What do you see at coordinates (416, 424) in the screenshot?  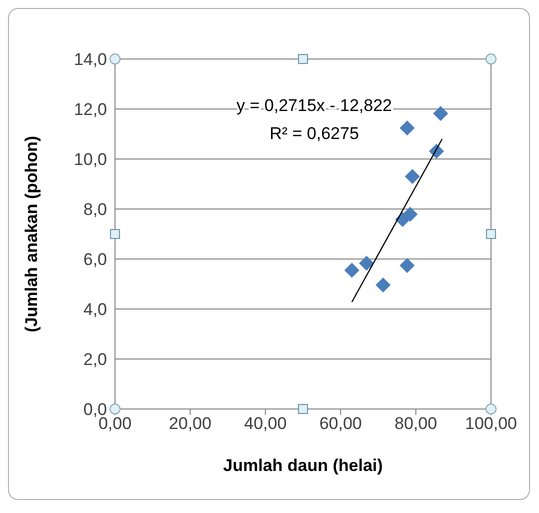 I see `x-tick-label: 80,00` at bounding box center [416, 424].